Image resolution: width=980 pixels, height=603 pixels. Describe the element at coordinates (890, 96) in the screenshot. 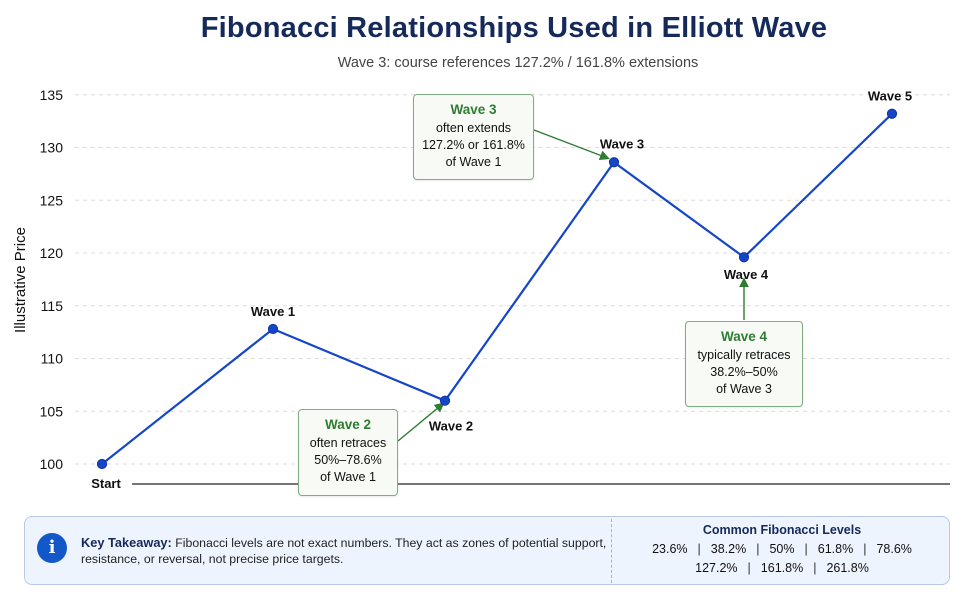

I see `point-label: Wave 5` at that location.